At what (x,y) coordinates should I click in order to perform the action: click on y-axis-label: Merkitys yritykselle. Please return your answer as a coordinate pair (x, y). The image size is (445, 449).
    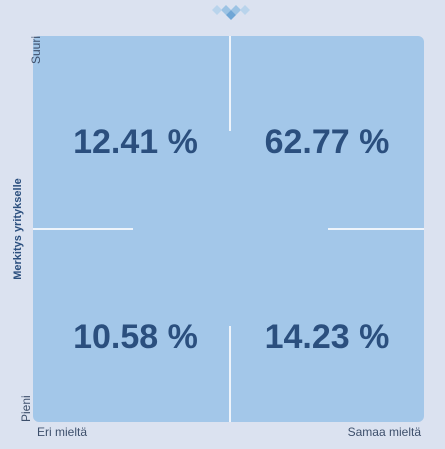
    Looking at the image, I should click on (18, 229).